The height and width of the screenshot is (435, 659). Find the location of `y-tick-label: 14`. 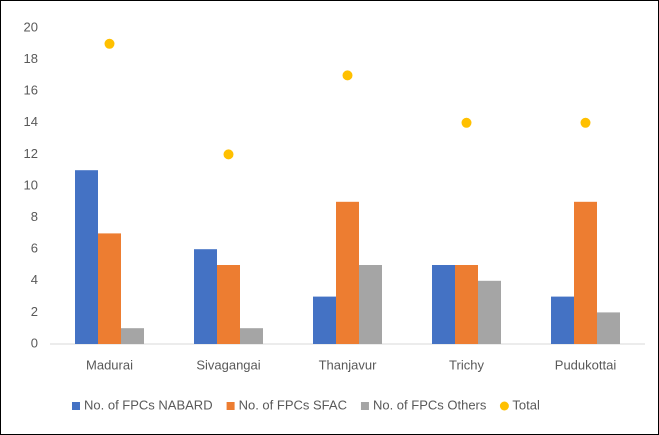

y-tick-label: 14 is located at coordinates (31, 121).